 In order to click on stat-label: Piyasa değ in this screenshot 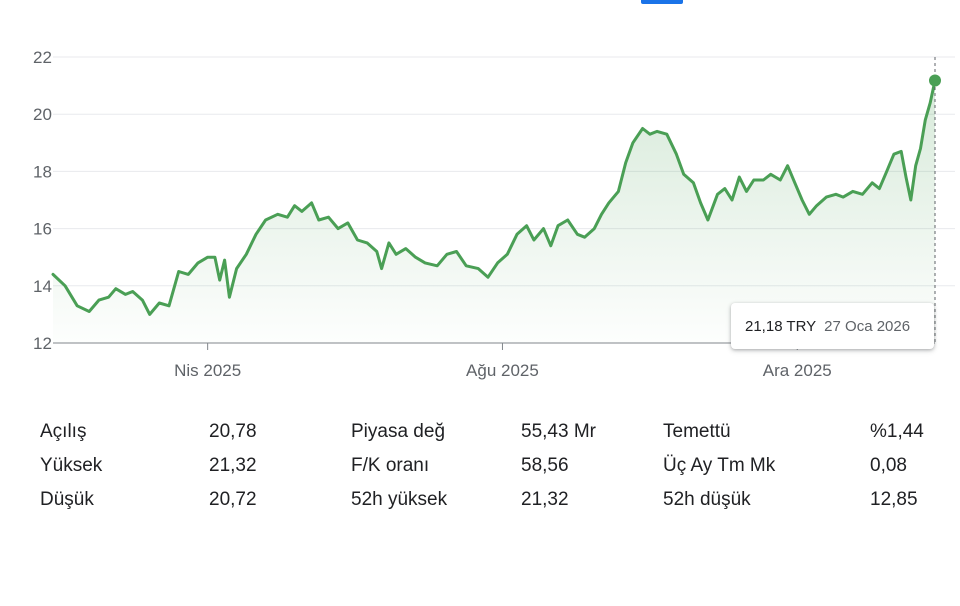, I will do `click(398, 431)`.